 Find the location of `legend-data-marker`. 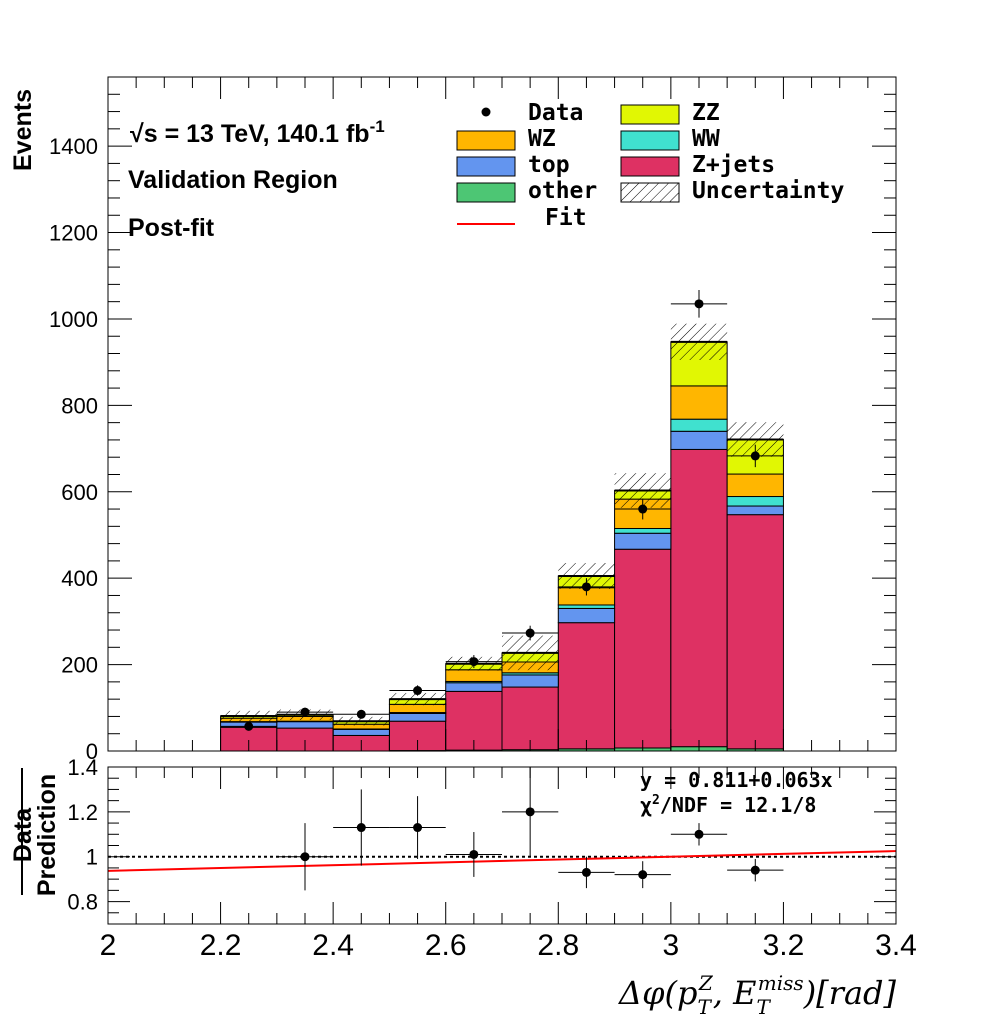

legend-data-marker is located at coordinates (486, 112).